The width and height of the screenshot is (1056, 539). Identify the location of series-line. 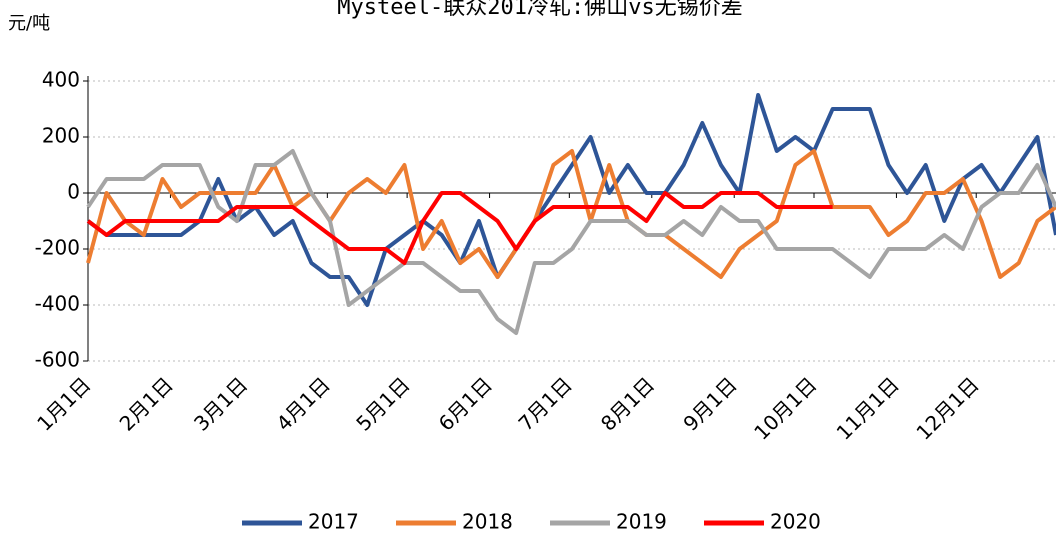
(459, 228).